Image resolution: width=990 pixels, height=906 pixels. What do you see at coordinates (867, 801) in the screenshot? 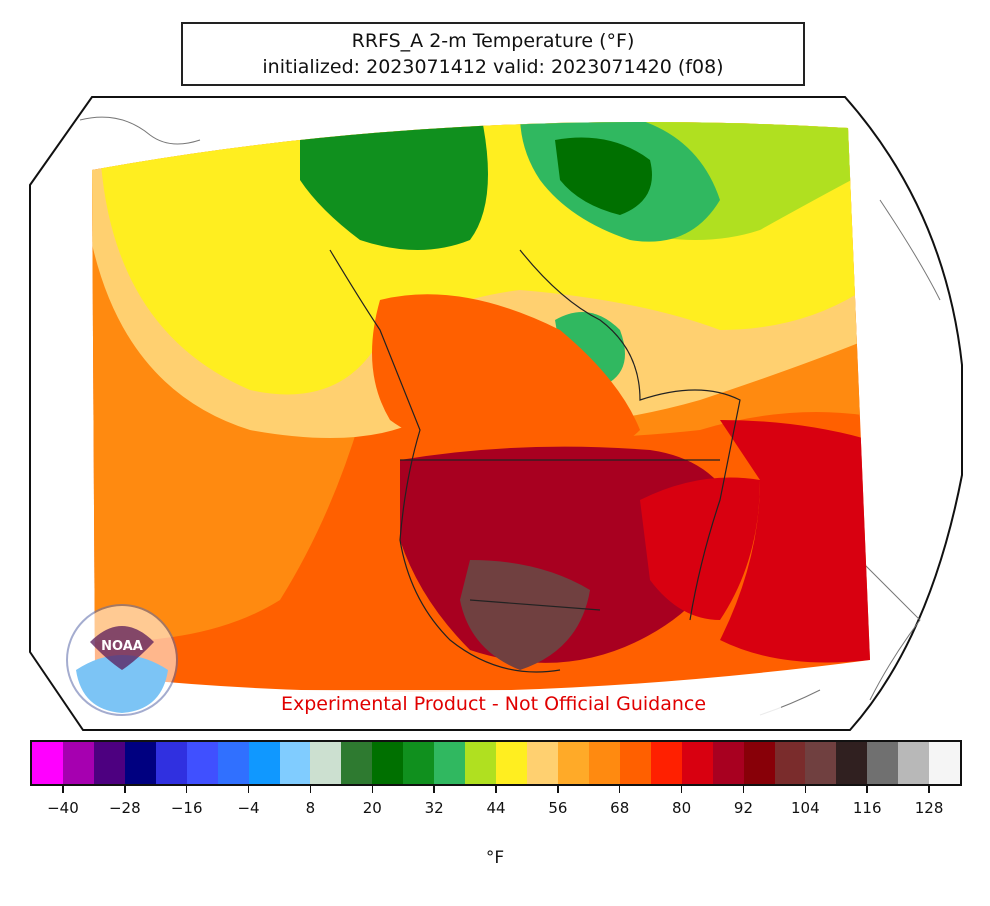
I see `colorbar-tick-label: 116` at bounding box center [867, 801].